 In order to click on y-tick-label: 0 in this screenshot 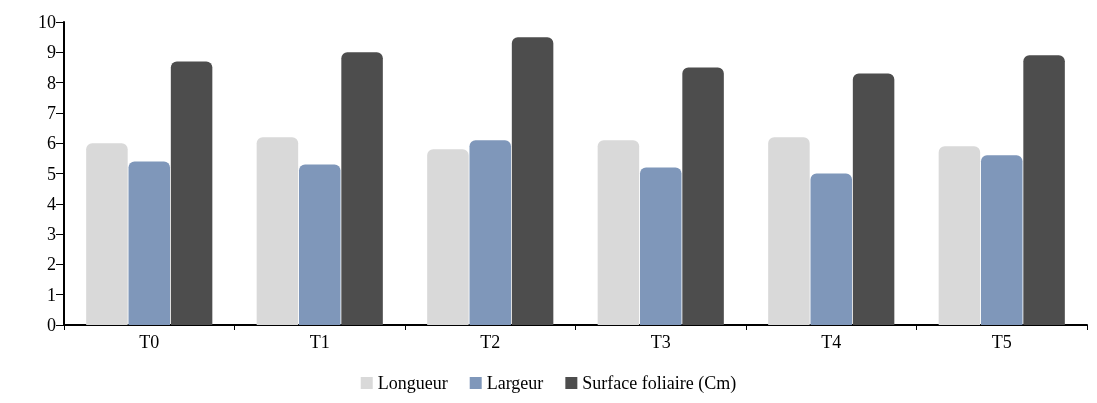, I will do `click(51, 325)`.